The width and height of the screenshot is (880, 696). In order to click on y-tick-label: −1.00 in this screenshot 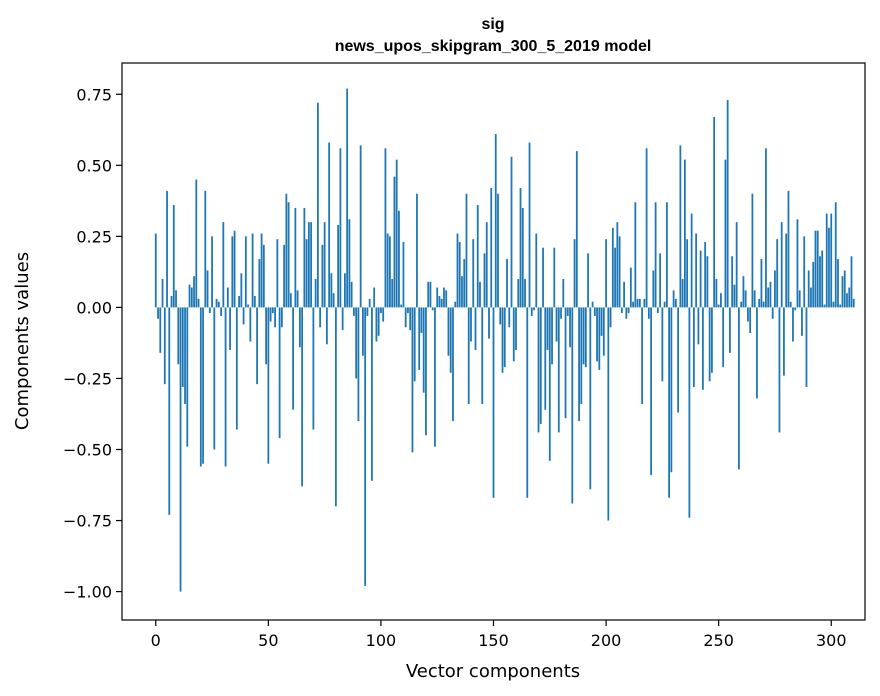, I will do `click(87, 592)`.